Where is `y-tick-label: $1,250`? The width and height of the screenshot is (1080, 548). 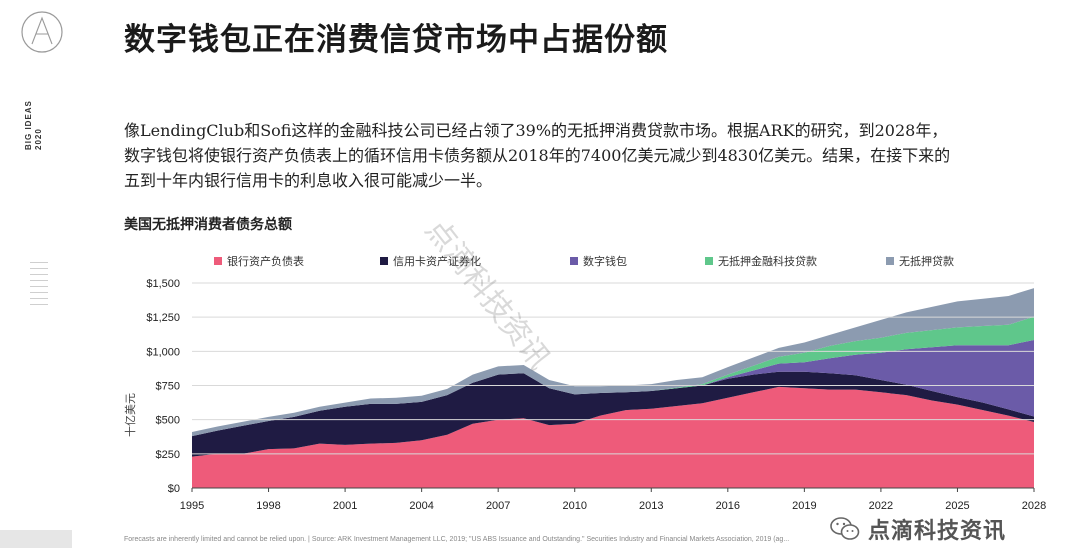
y-tick-label: $1,250 is located at coordinates (163, 318).